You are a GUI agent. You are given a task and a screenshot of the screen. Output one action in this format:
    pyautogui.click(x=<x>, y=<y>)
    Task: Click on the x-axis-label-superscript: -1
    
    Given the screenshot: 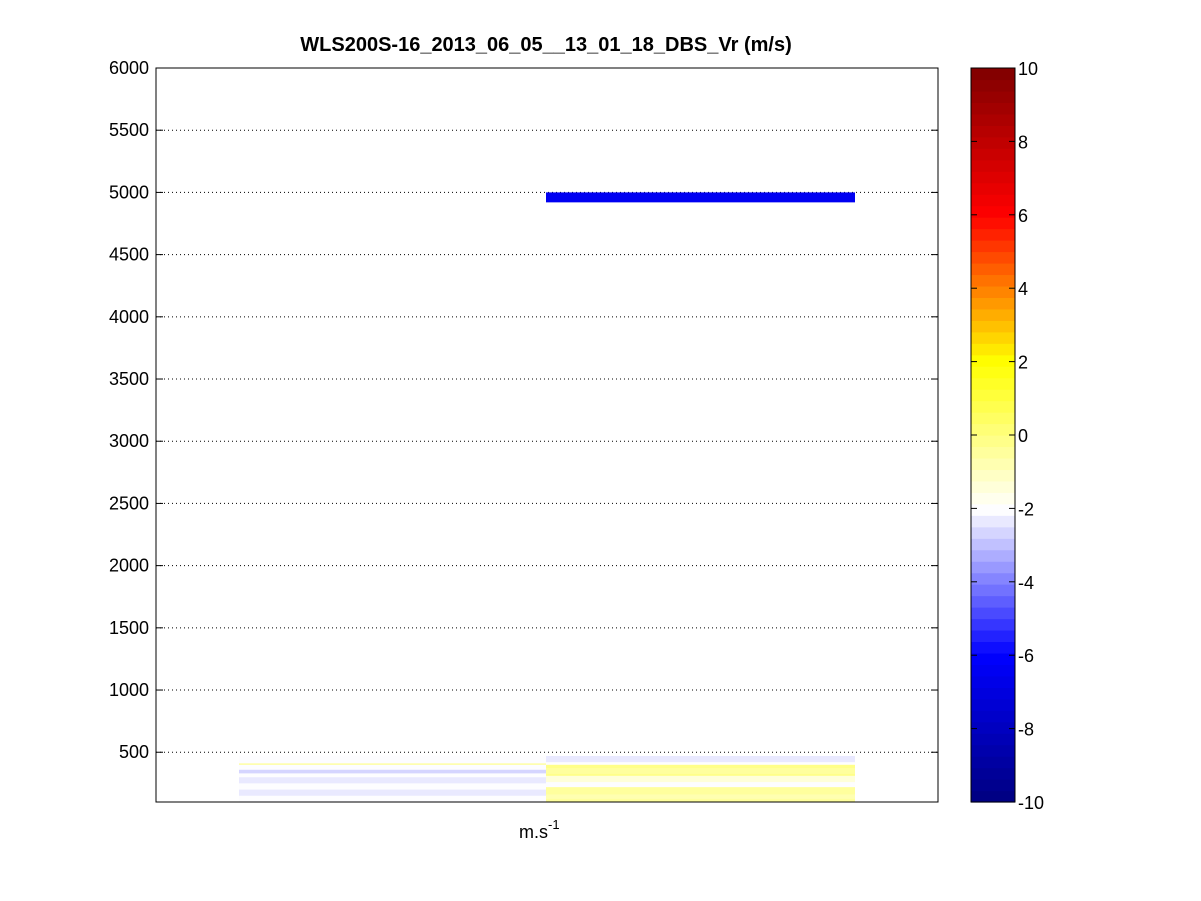 What is the action you would take?
    pyautogui.click(x=554, y=824)
    